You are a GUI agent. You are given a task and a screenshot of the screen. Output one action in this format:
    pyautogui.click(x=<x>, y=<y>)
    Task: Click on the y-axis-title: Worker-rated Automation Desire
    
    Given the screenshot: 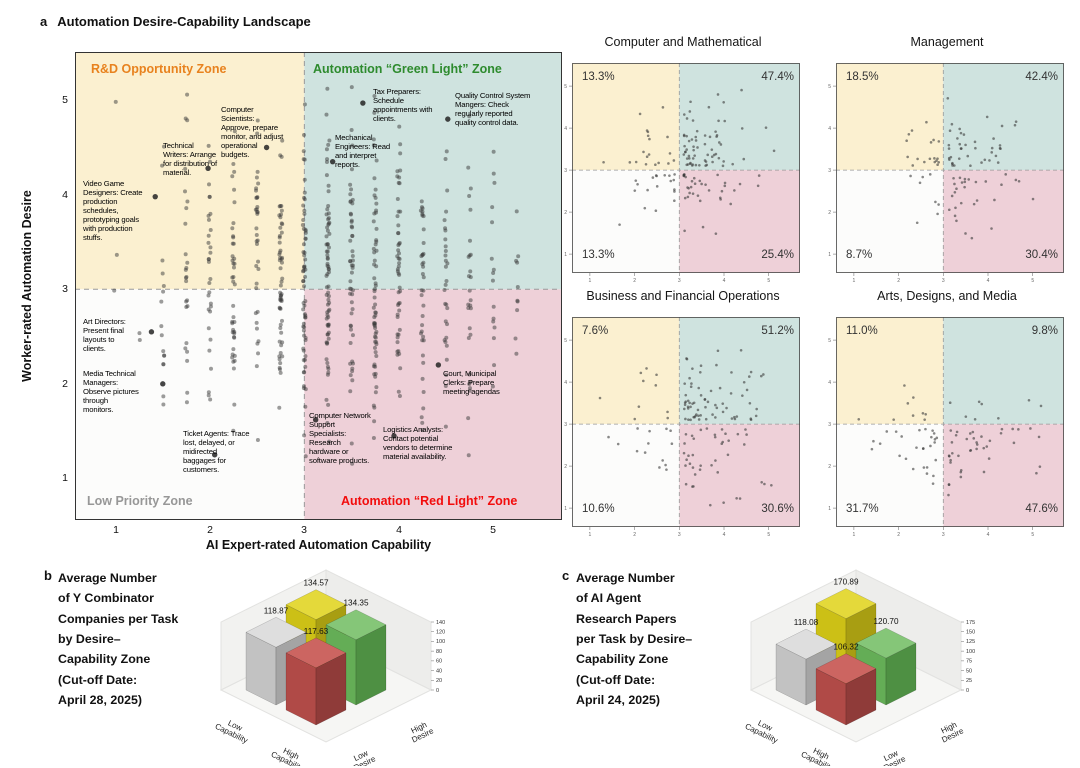 What is the action you would take?
    pyautogui.click(x=27, y=286)
    